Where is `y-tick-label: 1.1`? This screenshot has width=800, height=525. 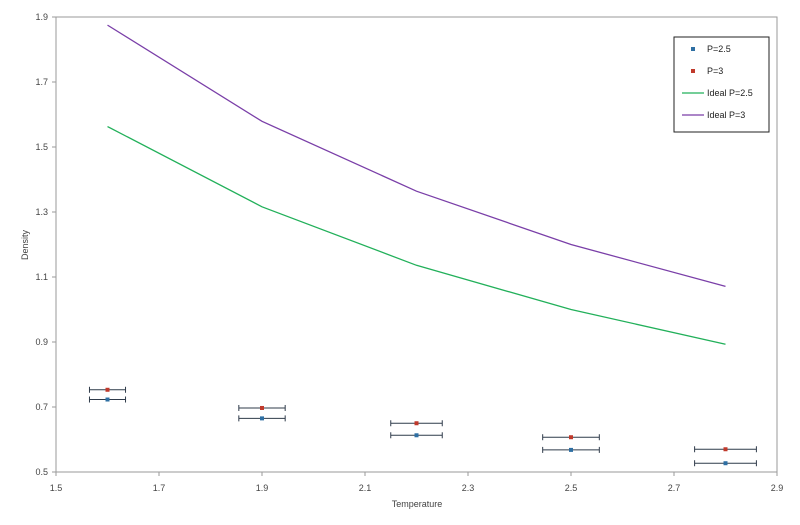 y-tick-label: 1.1 is located at coordinates (41, 277).